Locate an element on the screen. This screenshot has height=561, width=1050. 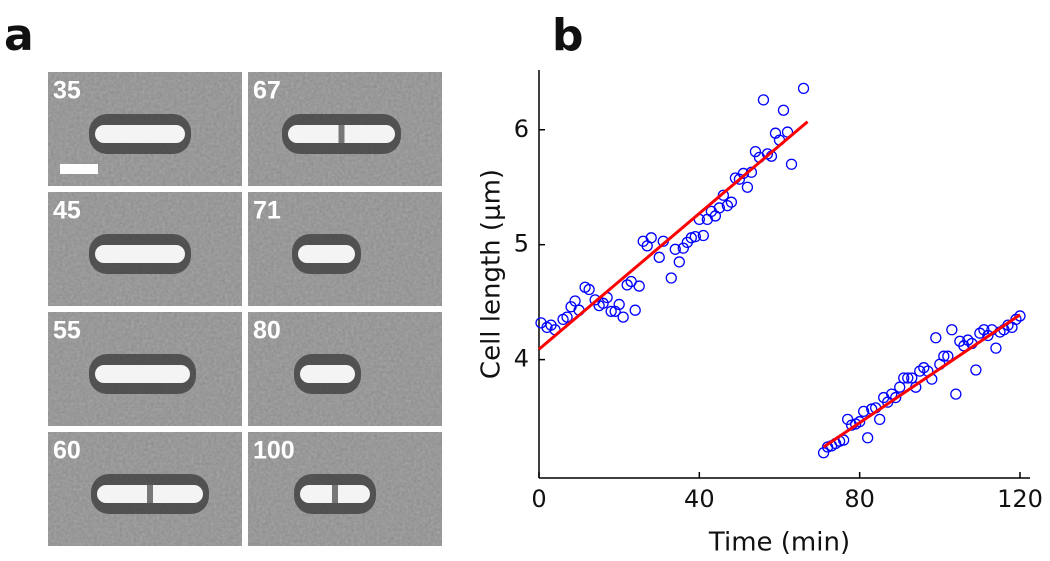
x-axis-label: Time (min) is located at coordinates (779, 543).